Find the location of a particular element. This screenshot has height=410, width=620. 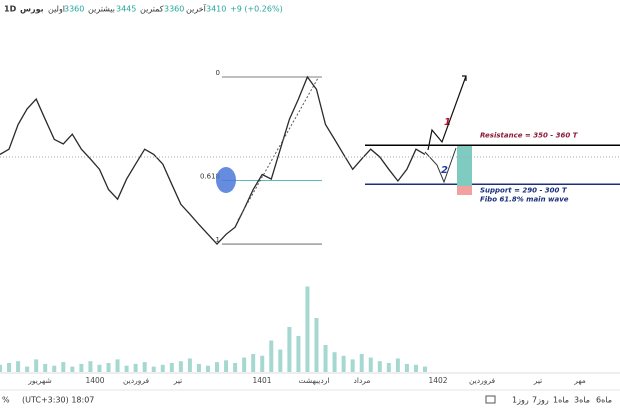

range-button: 7روز is located at coordinates (540, 400).